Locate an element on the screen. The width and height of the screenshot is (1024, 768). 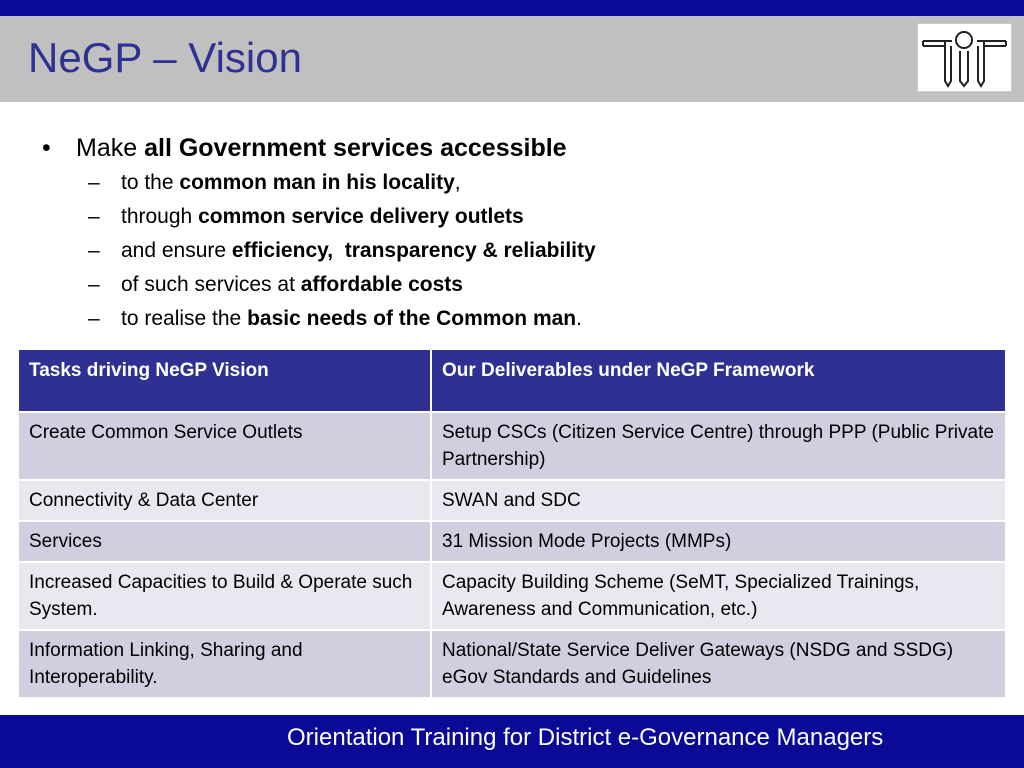
header-band is located at coordinates (512, 59).